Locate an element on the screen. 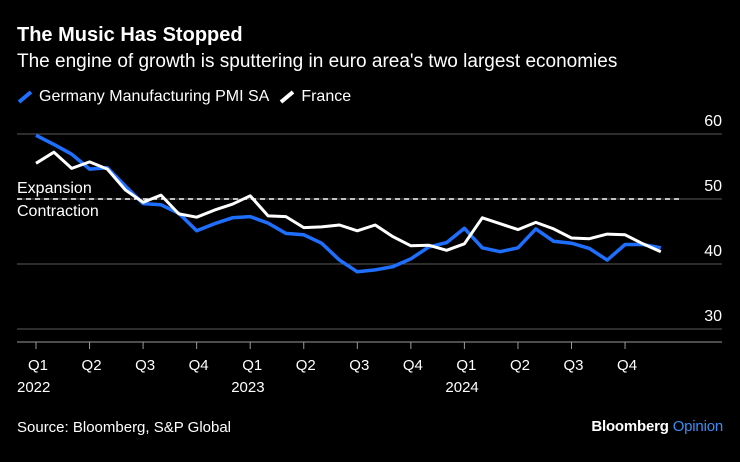 The height and width of the screenshot is (462, 740). legend-entry-germany: Germany Manufacturing PMI SA is located at coordinates (143, 97).